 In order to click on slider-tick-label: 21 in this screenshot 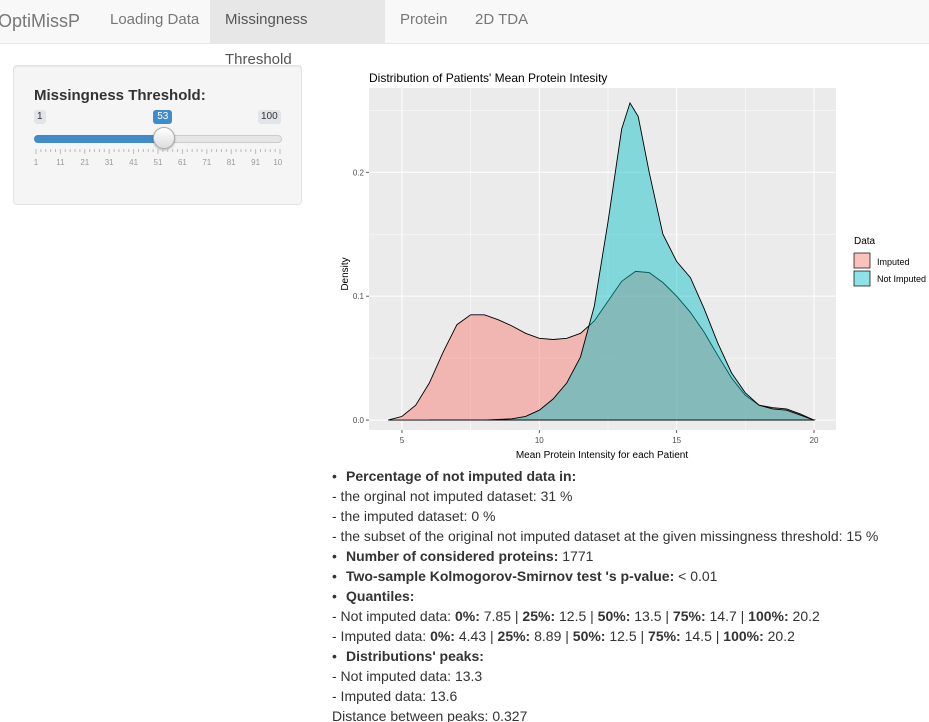, I will do `click(84, 162)`.